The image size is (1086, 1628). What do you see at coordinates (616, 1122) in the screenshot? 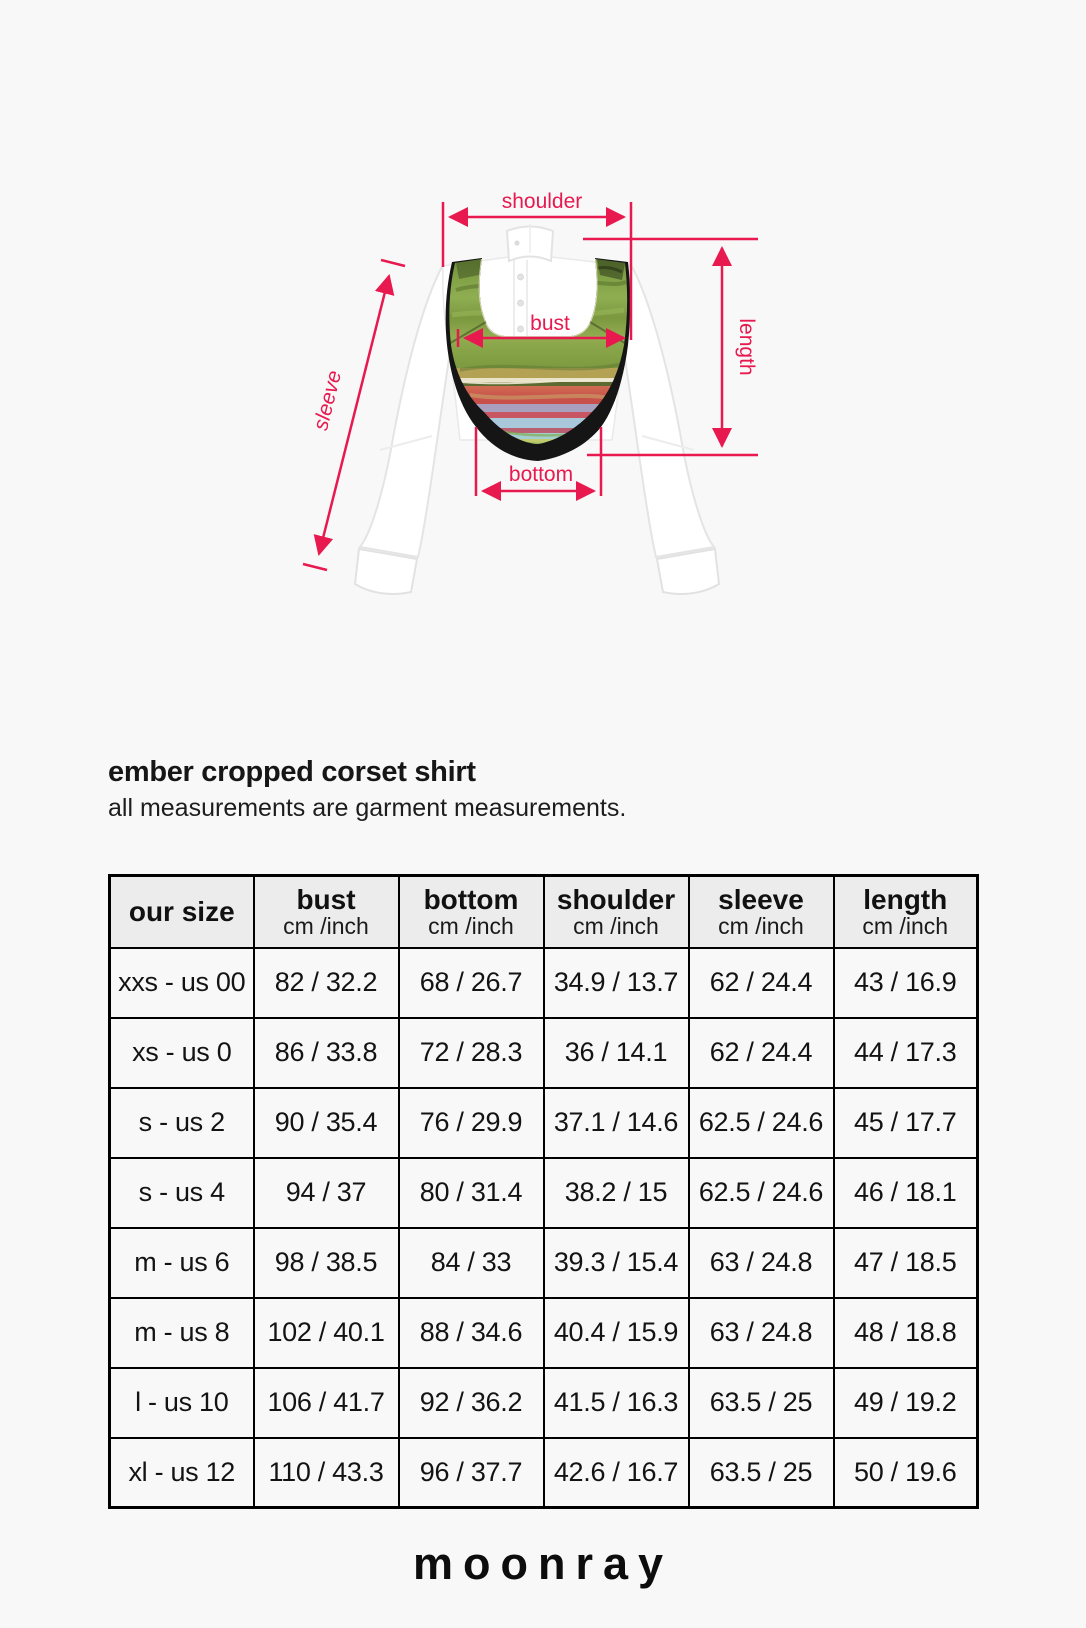
I see `cell-shoulder: 37.1 / 14.6` at bounding box center [616, 1122].